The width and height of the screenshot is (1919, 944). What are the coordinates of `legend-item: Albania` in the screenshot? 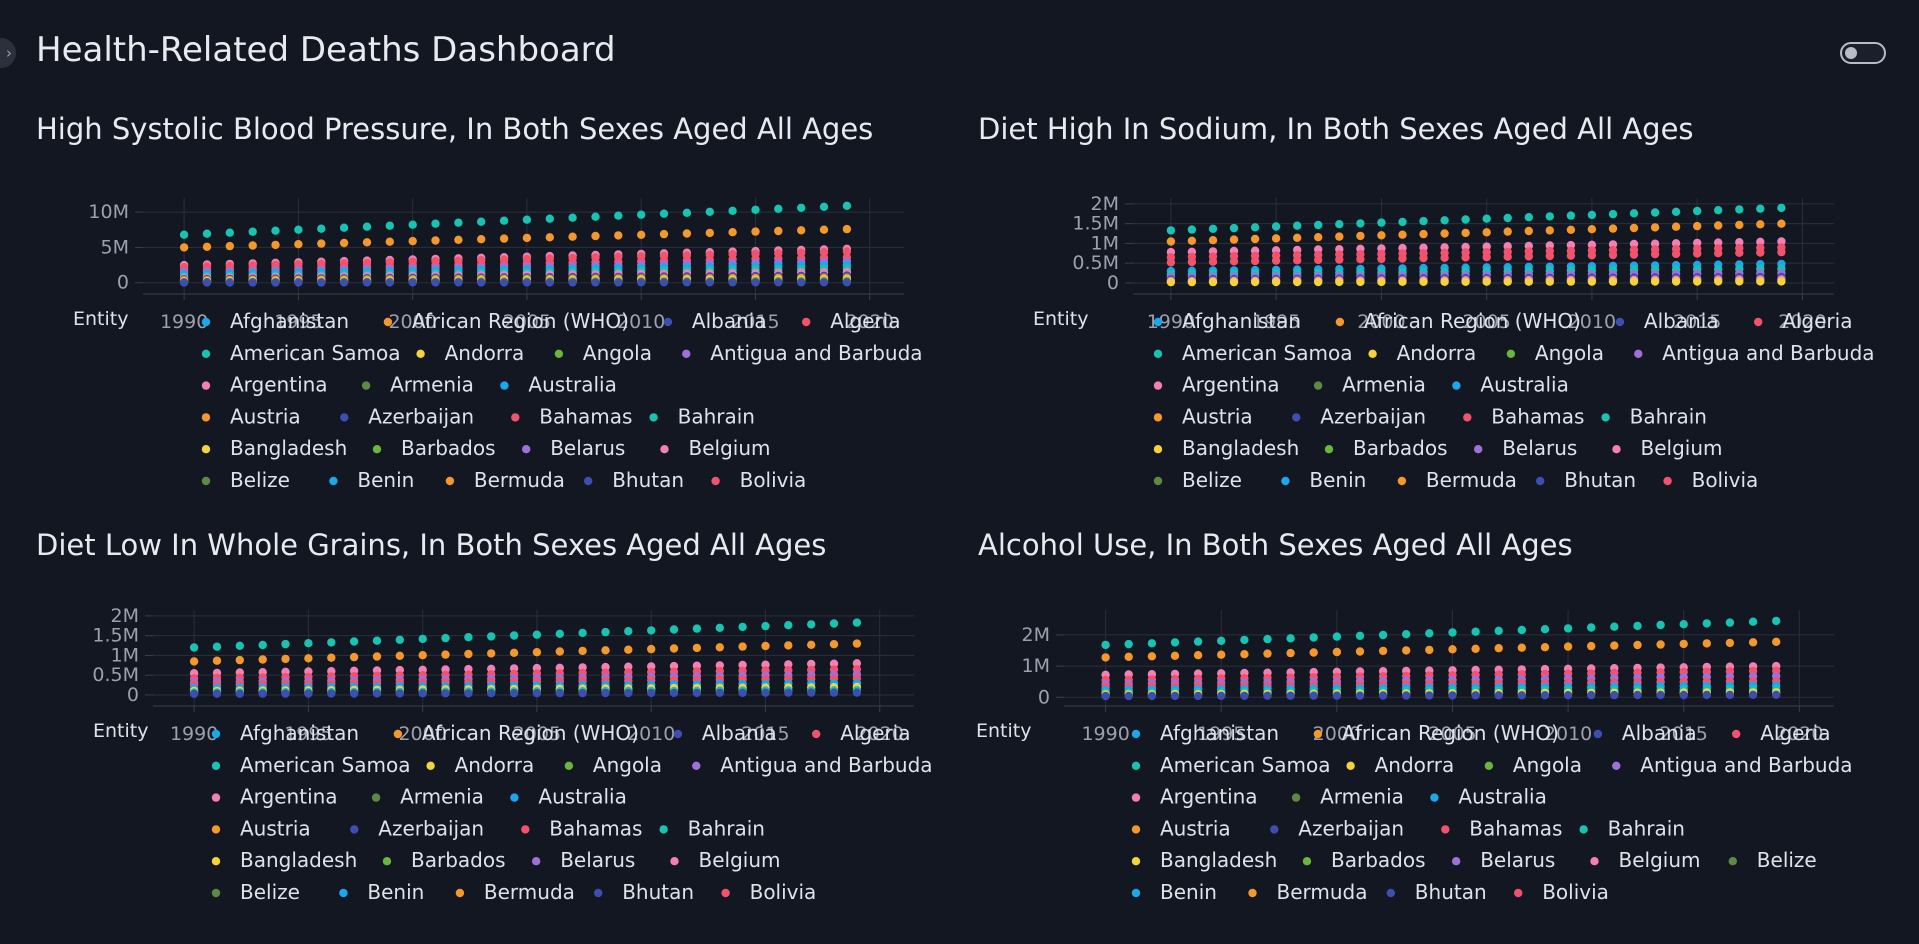 It's located at (739, 733).